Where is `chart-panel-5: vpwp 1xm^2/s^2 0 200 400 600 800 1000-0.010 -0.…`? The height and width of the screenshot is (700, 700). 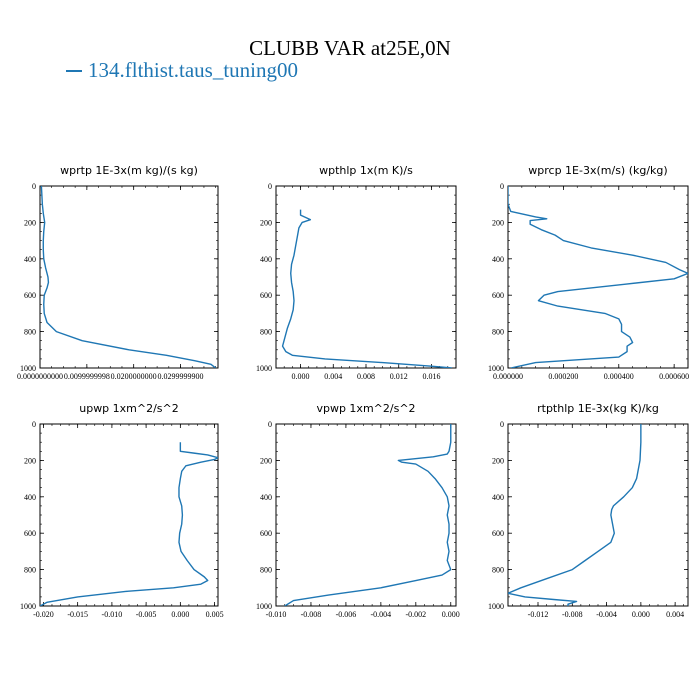 chart-panel-5: vpwp 1xm^2/s^2 0 200 400 600 800 1000-0.010 -0.… is located at coordinates (358, 510).